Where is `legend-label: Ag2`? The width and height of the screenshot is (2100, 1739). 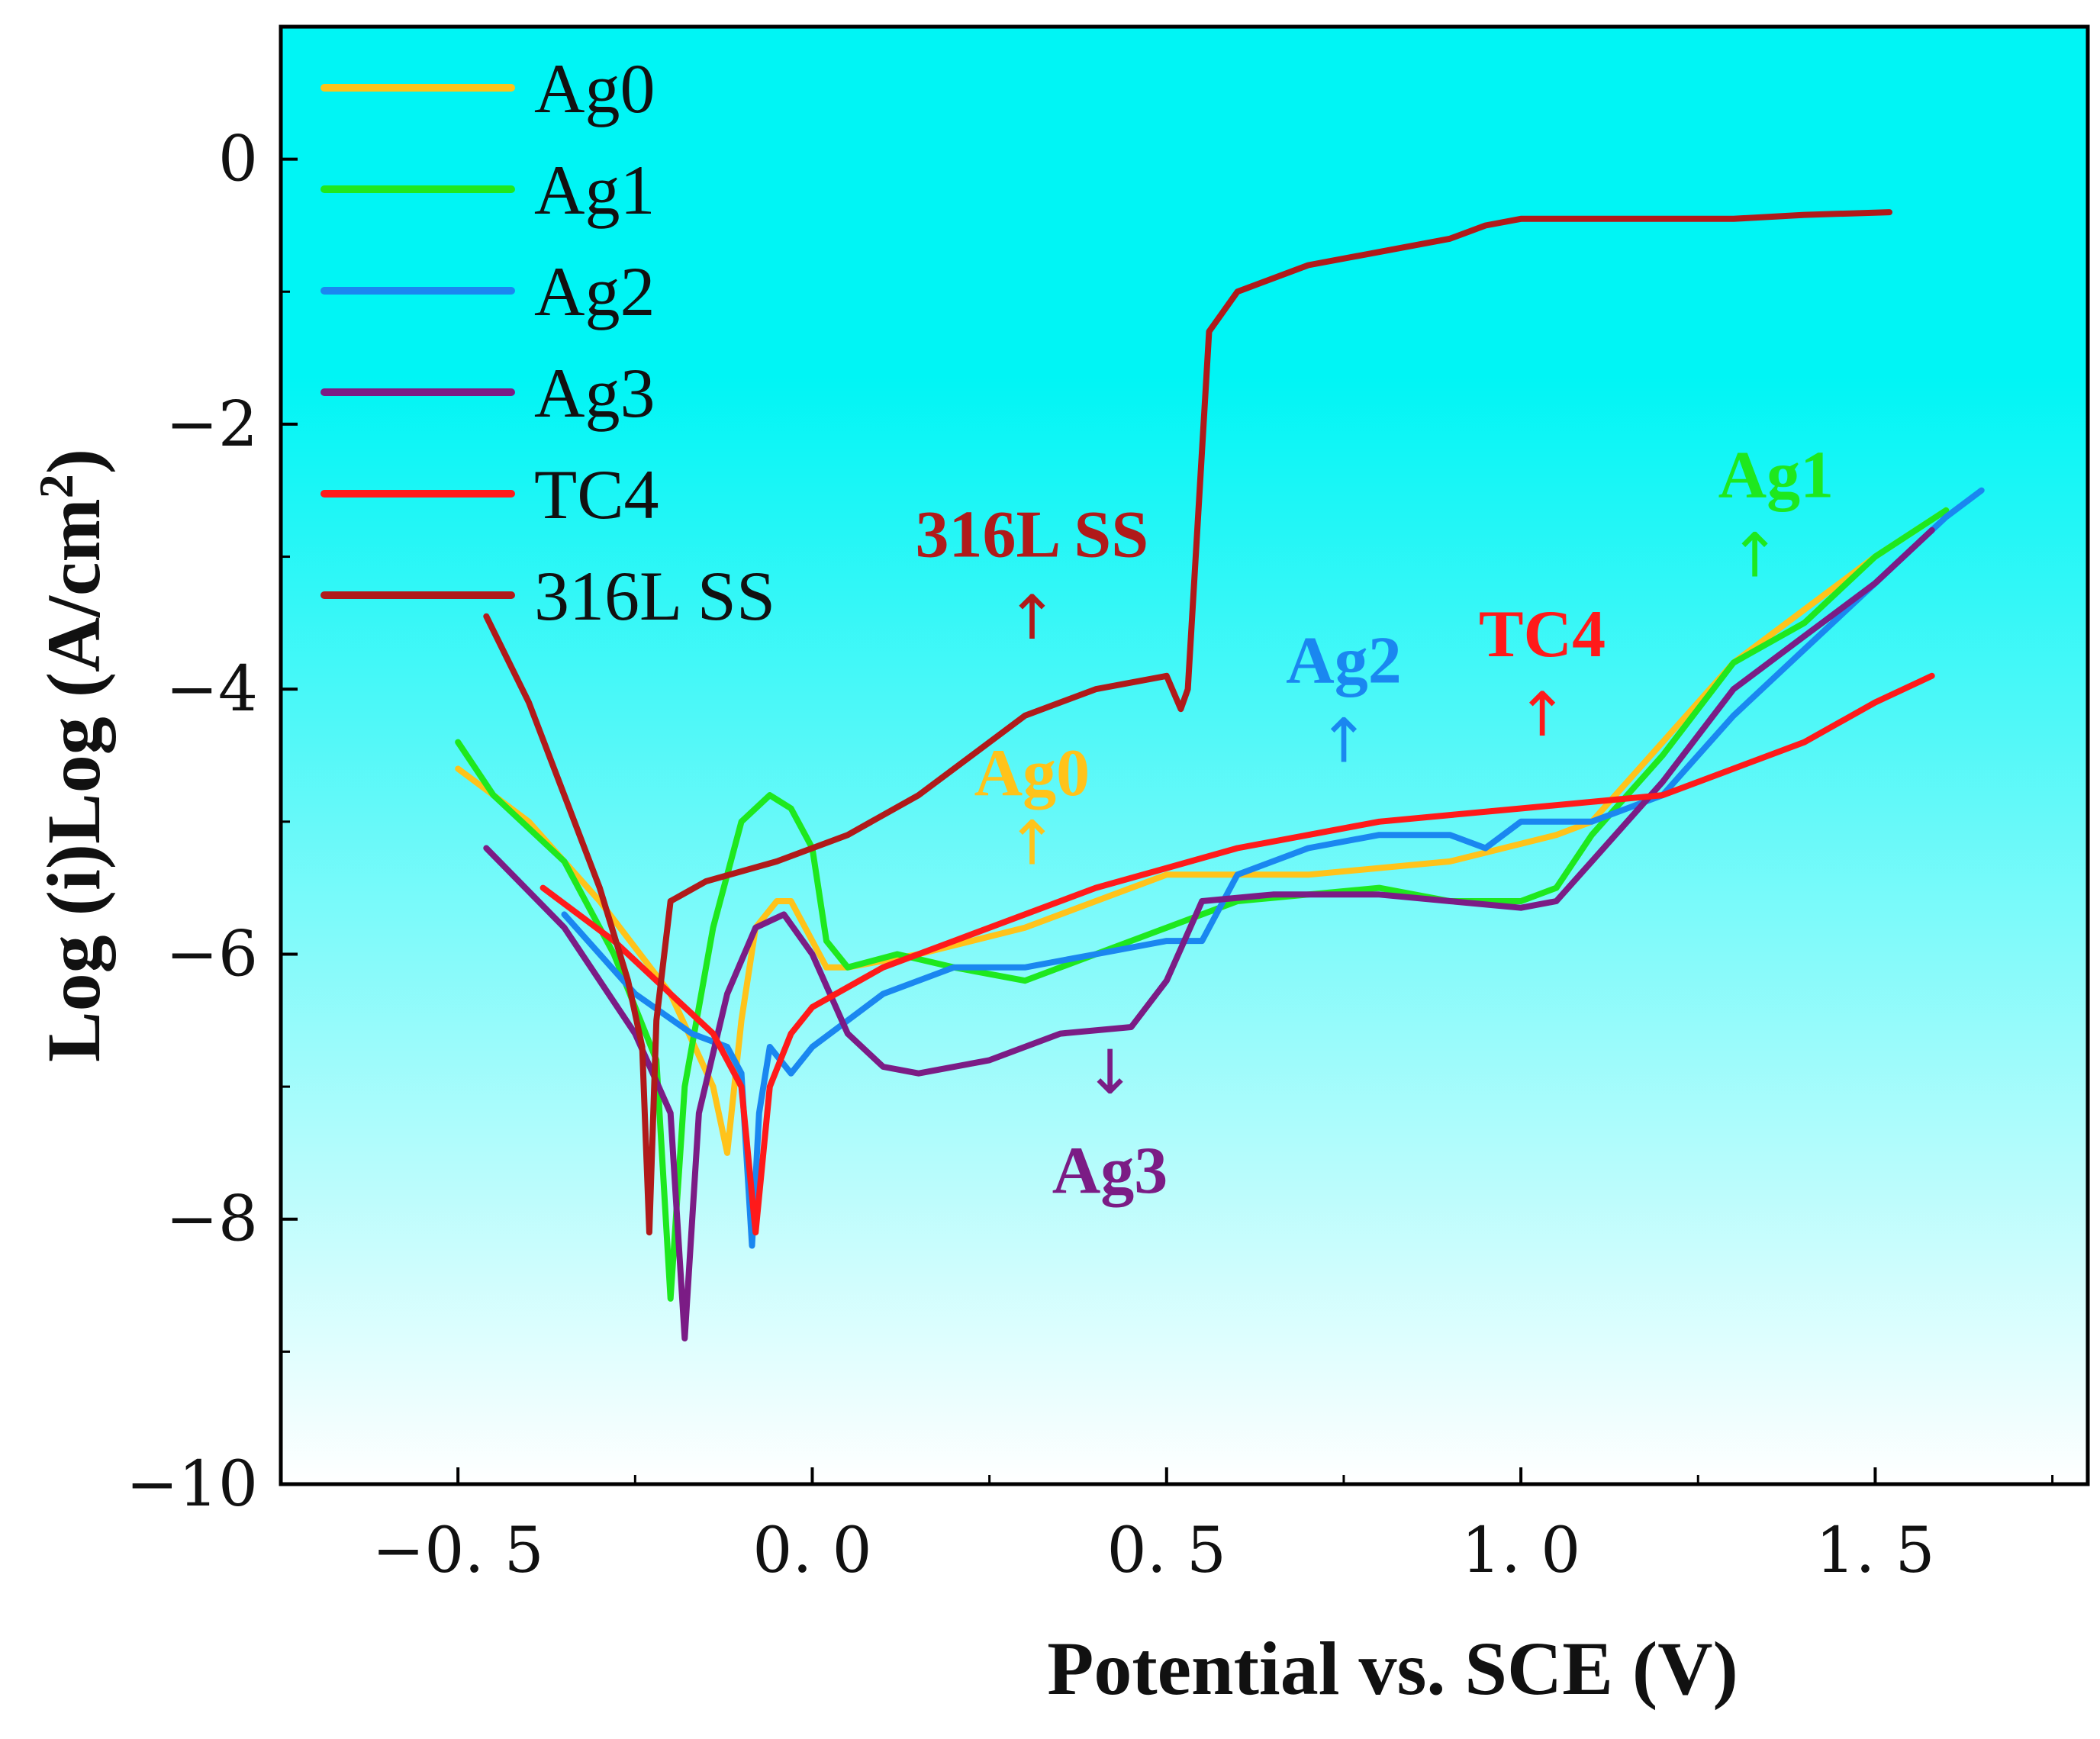
legend-label: Ag2 is located at coordinates (595, 291).